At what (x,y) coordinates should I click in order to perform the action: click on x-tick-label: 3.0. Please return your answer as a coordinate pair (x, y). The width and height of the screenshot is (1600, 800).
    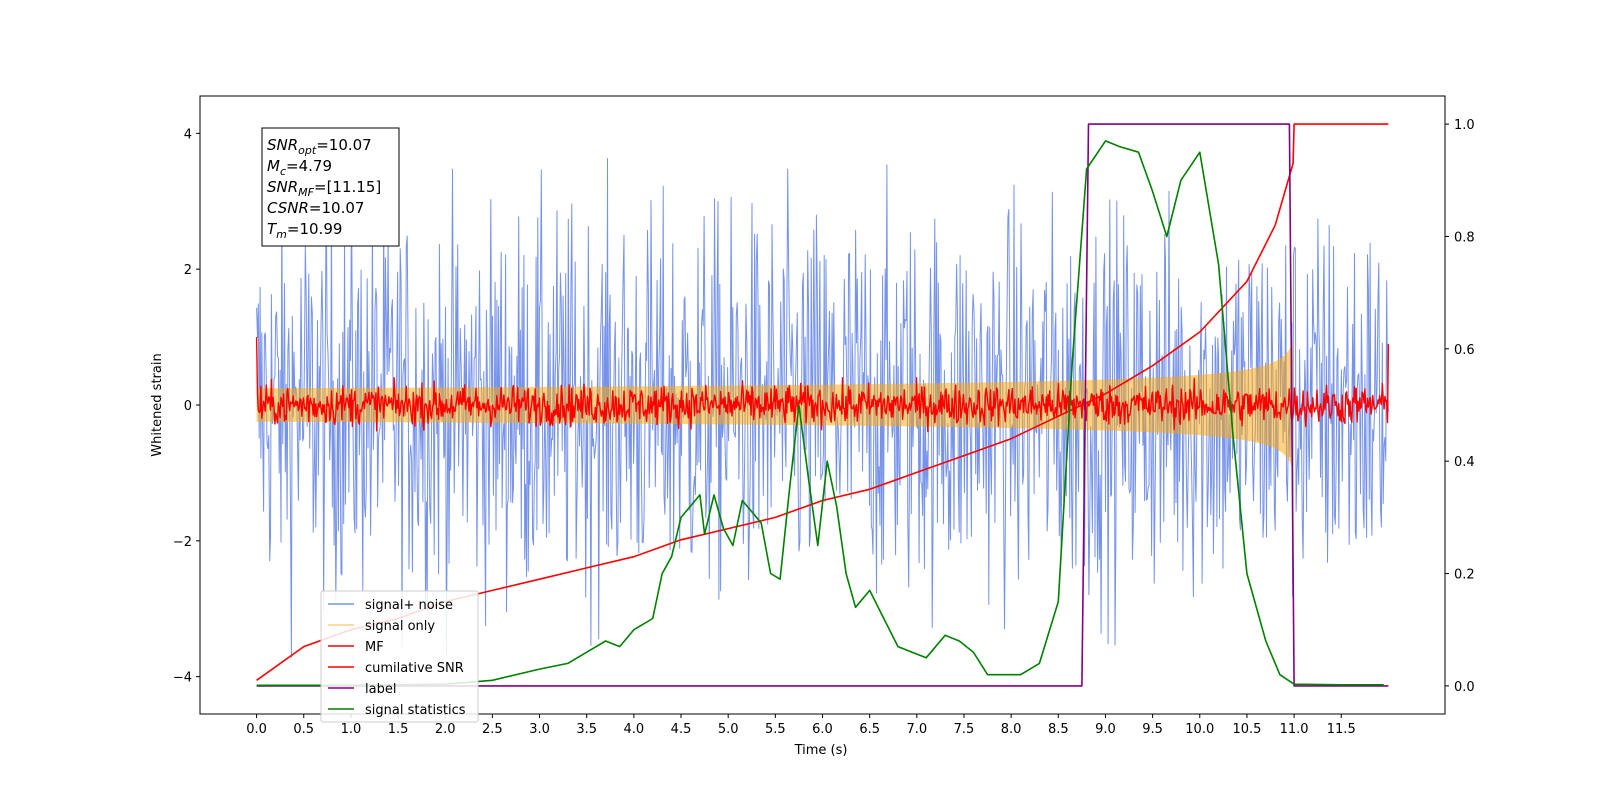
    Looking at the image, I should click on (539, 729).